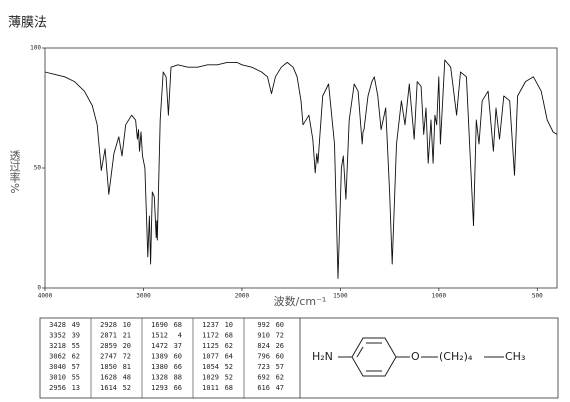 This screenshot has height=402, width=570. What do you see at coordinates (159, 346) in the screenshot?
I see `peak-wavenumber: 1472` at bounding box center [159, 346].